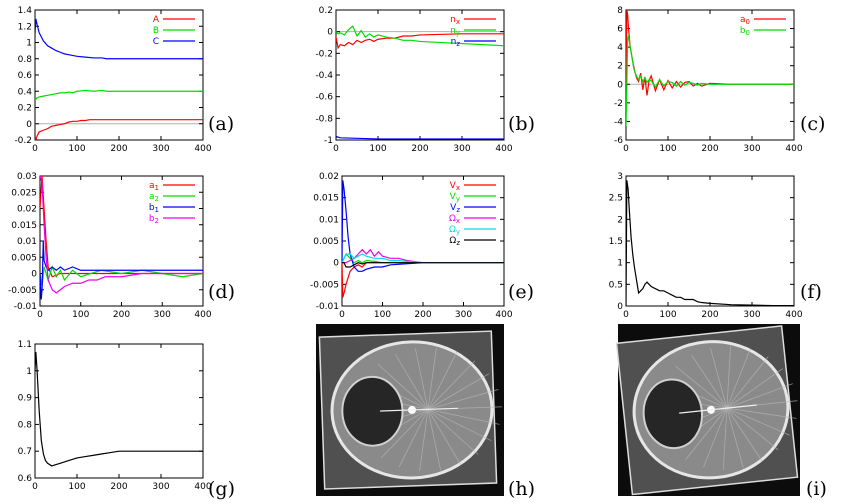 This screenshot has width=865, height=504. What do you see at coordinates (423, 280) in the screenshot?
I see `series-line-vx` at bounding box center [423, 280].